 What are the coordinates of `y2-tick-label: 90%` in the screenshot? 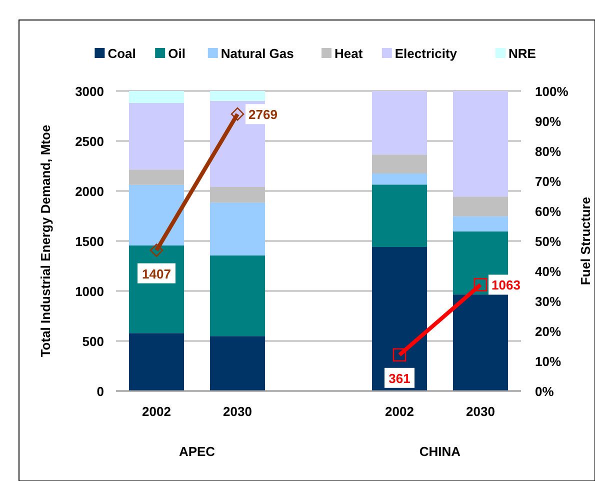 It's located at (548, 121).